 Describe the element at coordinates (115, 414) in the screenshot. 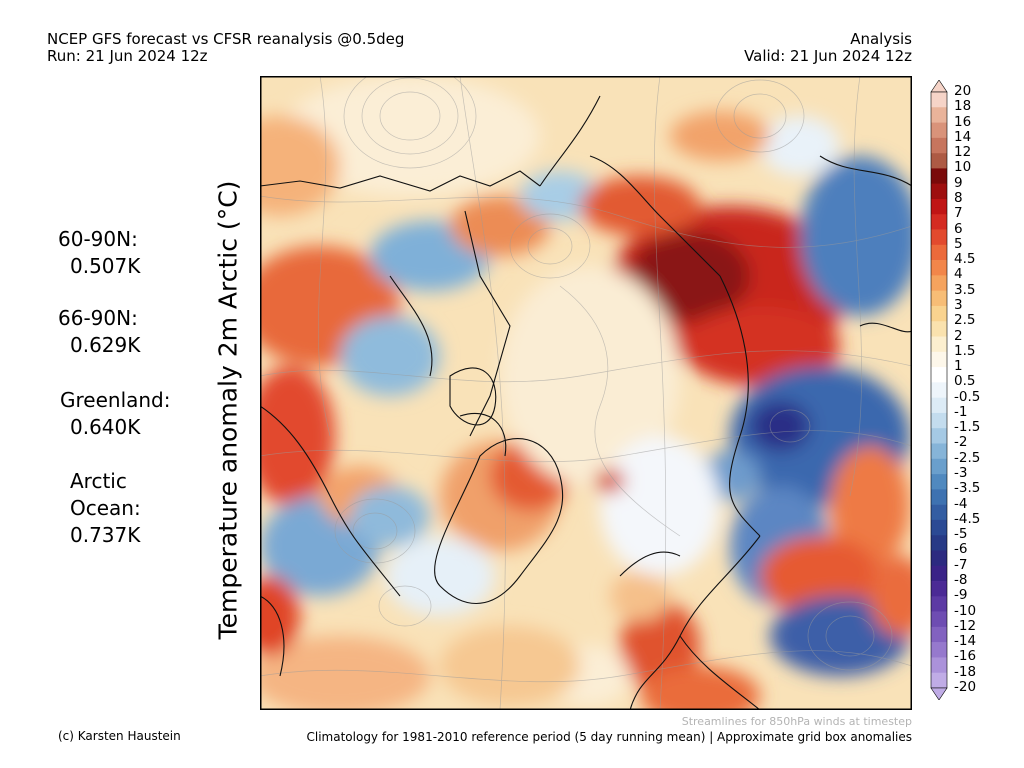

I see `stat-greenland: Greenland: 0.640K` at that location.